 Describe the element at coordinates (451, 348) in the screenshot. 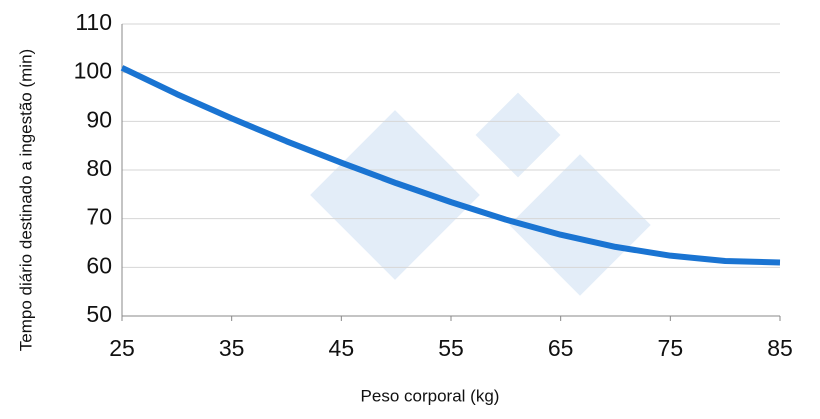

I see `x-tick-label: 55` at that location.